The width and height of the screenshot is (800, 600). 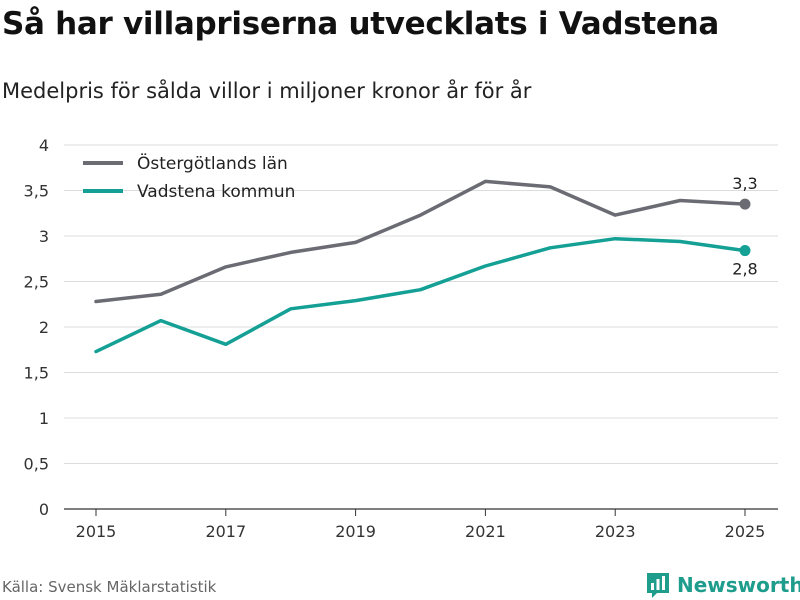 I want to click on x-tick-label: 2025, so click(x=745, y=531).